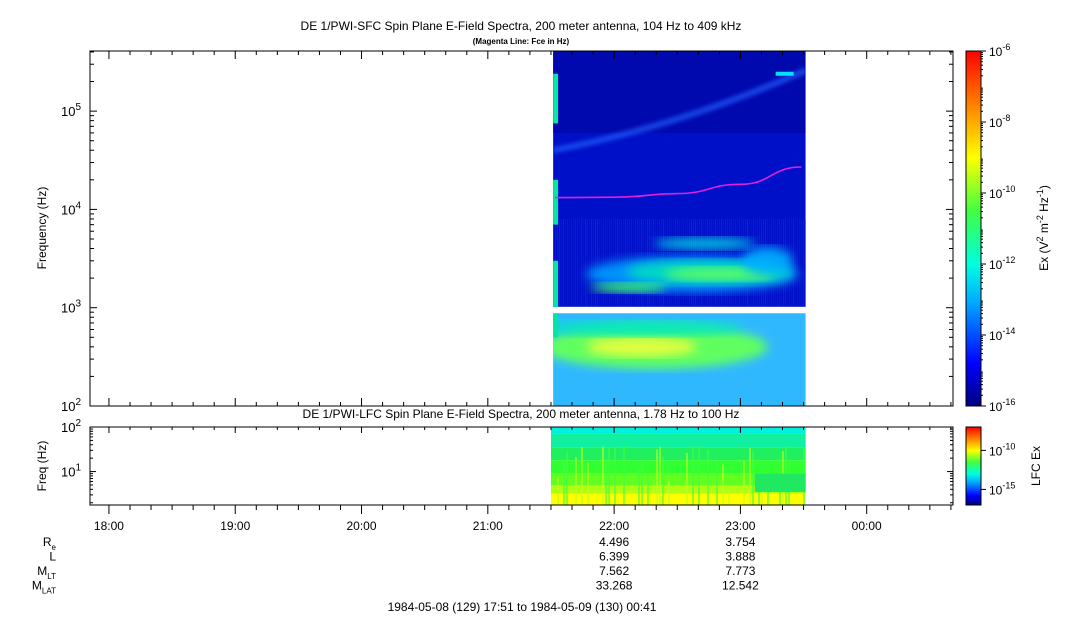 The width and height of the screenshot is (1083, 620). Describe the element at coordinates (614, 557) in the screenshot. I see `ephemeris-value: 6.399` at that location.